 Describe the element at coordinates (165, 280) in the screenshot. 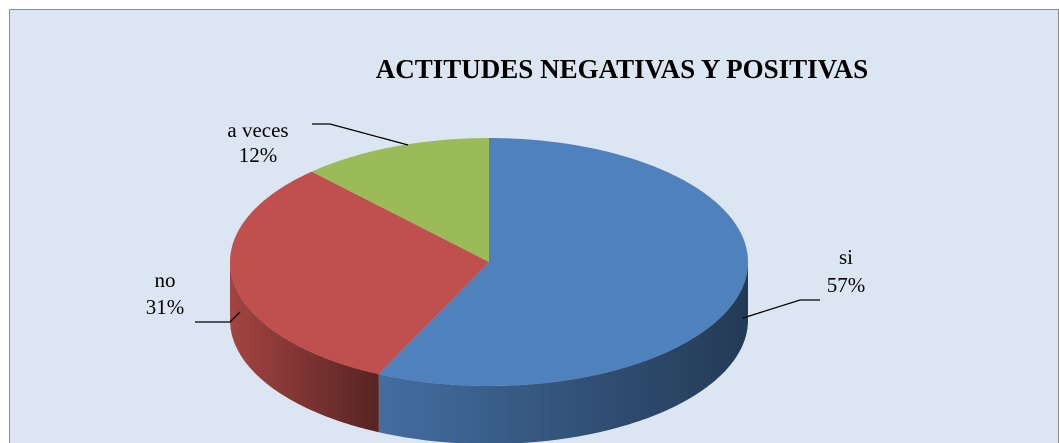

I see `data-label-category: no` at that location.